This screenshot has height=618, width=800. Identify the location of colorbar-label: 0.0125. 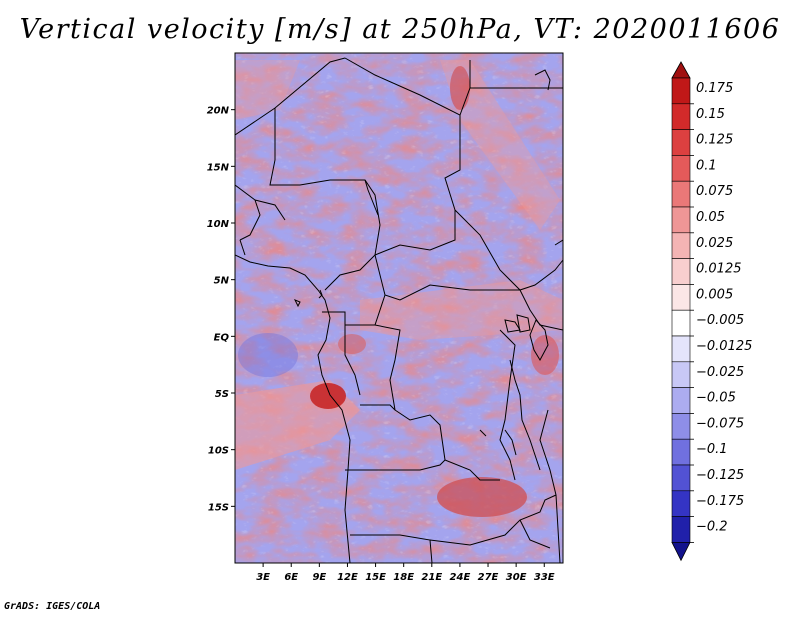
(719, 269).